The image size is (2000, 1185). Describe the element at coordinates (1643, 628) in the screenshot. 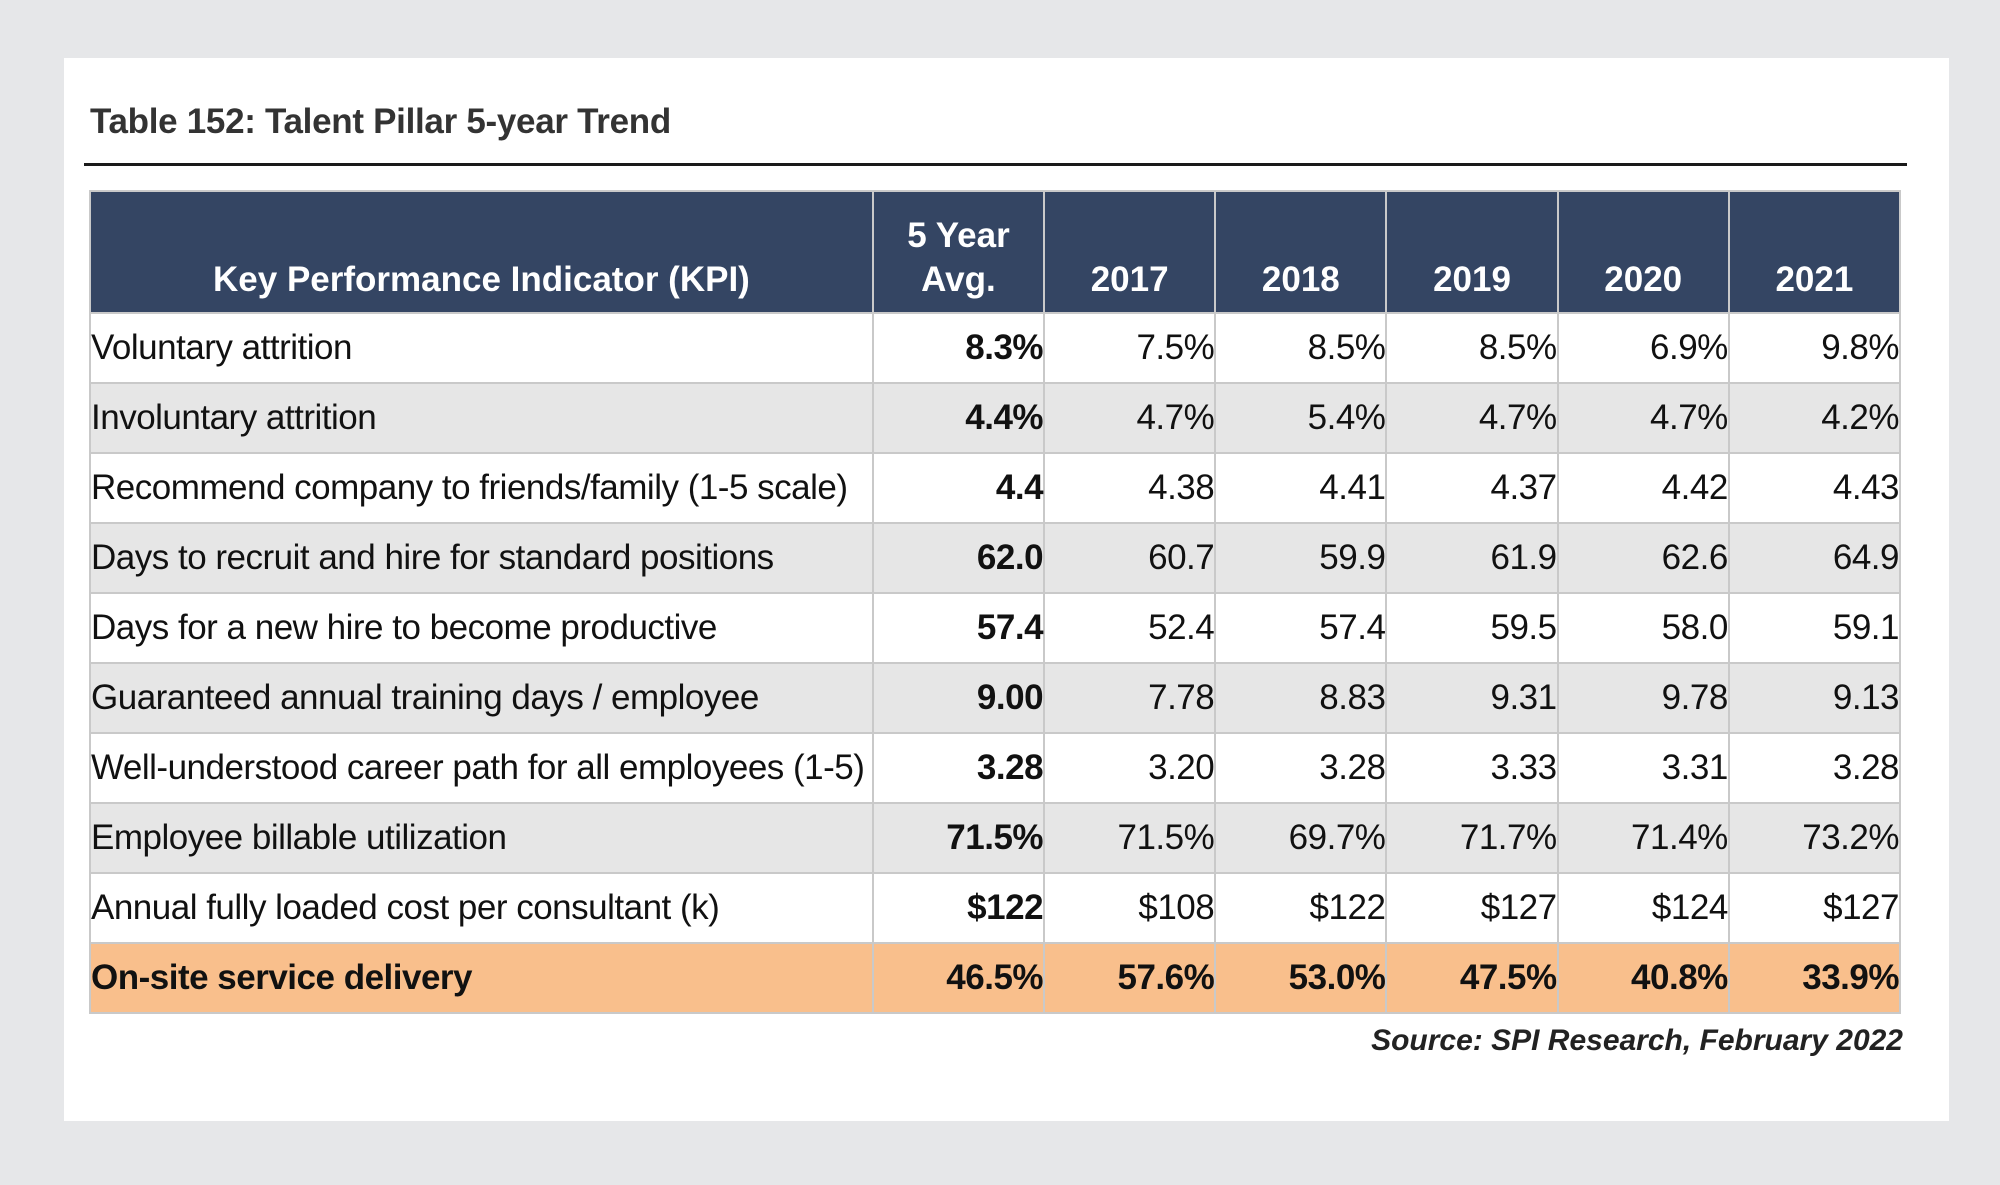

I see `value-cell-2020: 58.0` at that location.